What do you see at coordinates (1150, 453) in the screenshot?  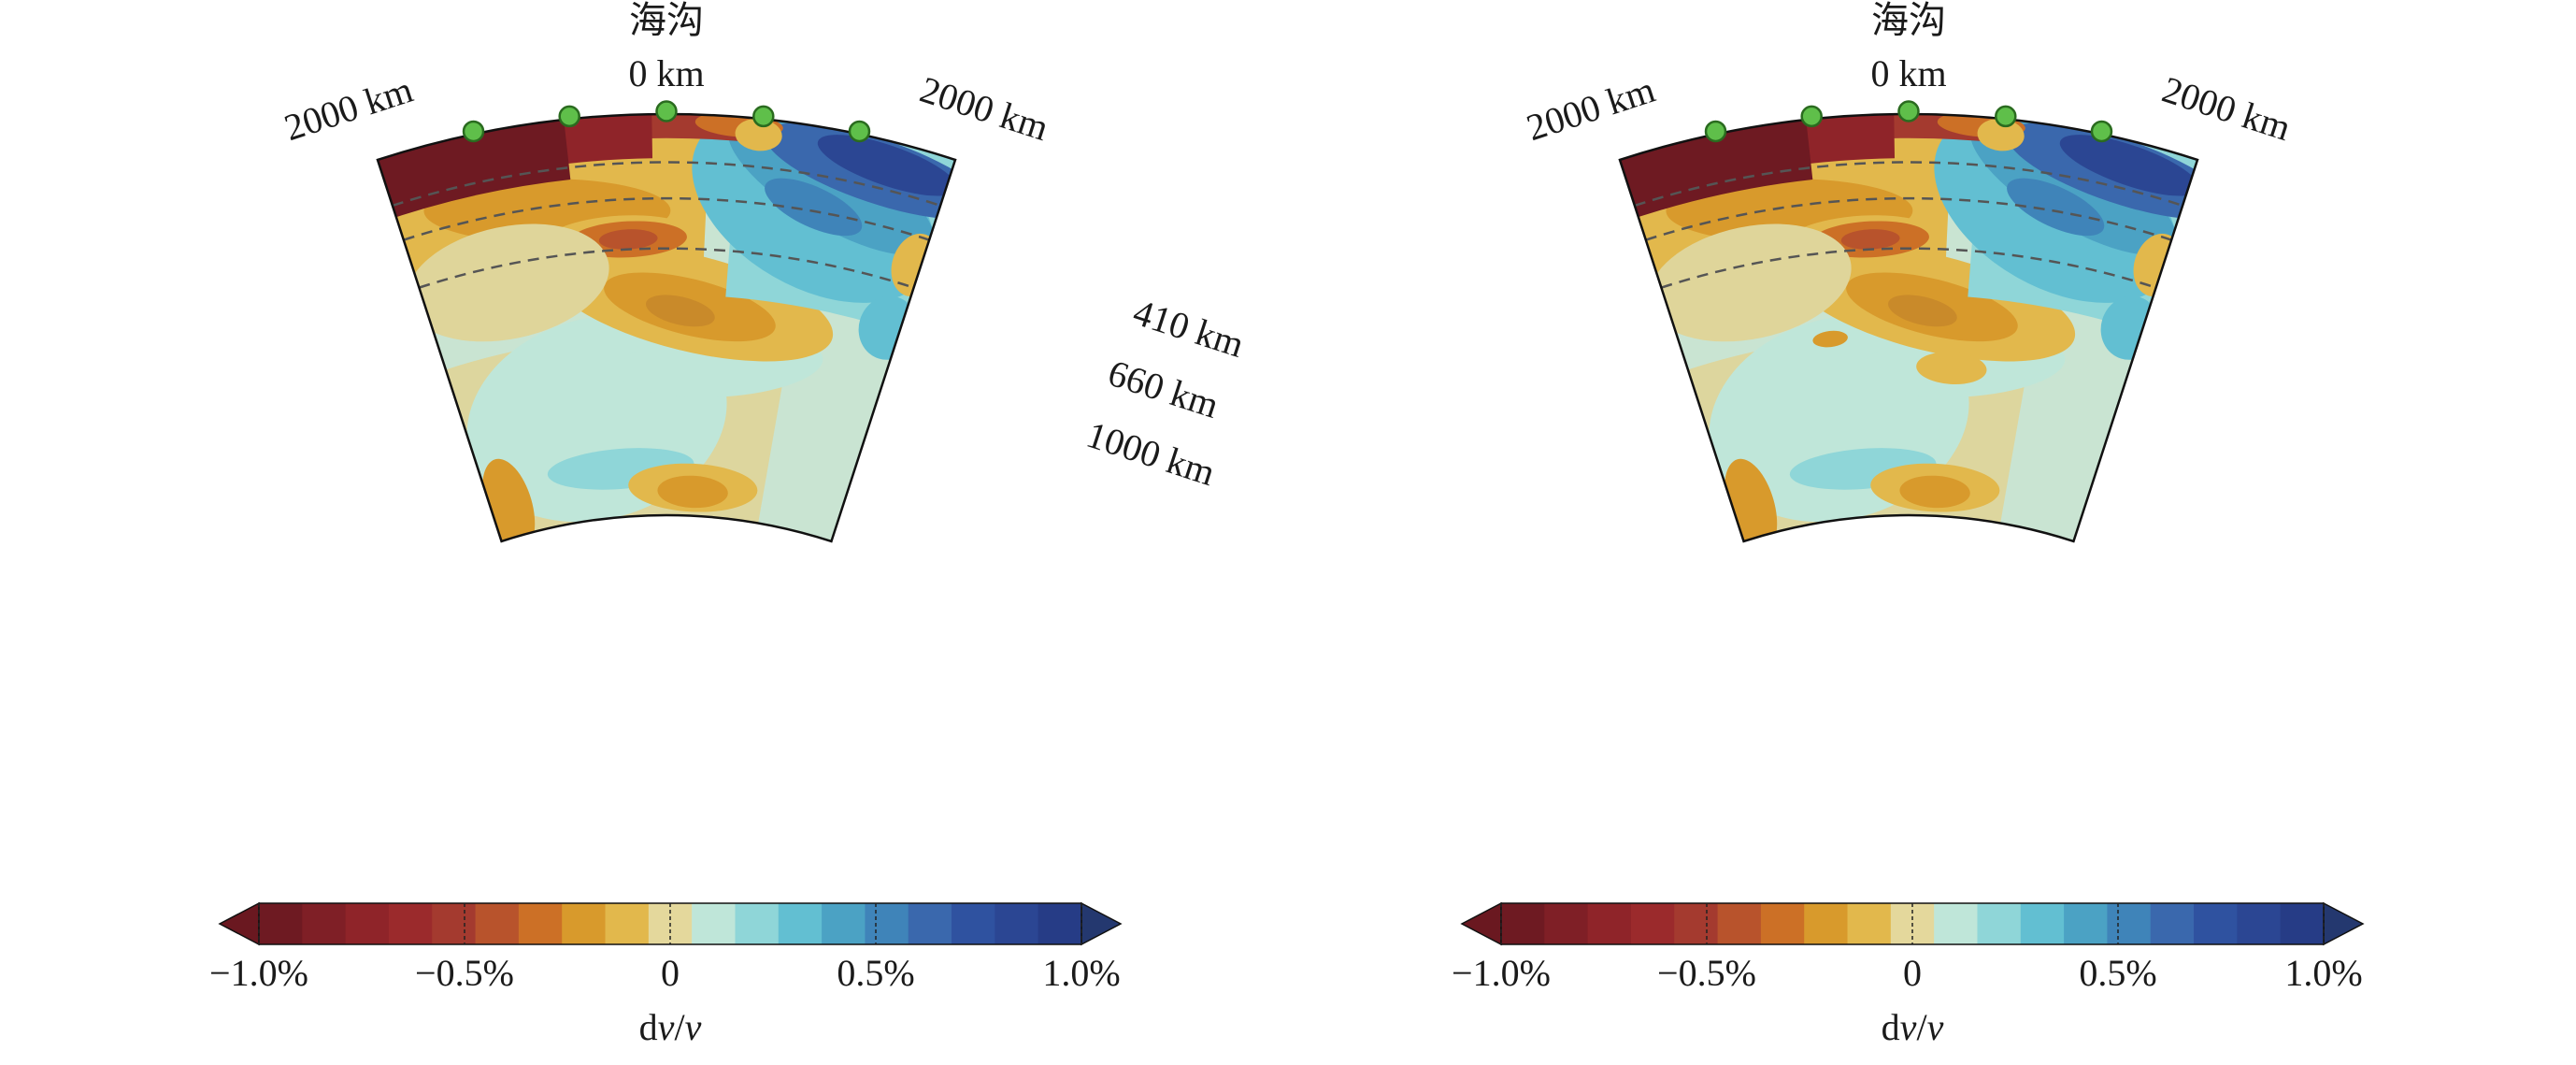 I see `depth-label-1000: 1000 km` at bounding box center [1150, 453].